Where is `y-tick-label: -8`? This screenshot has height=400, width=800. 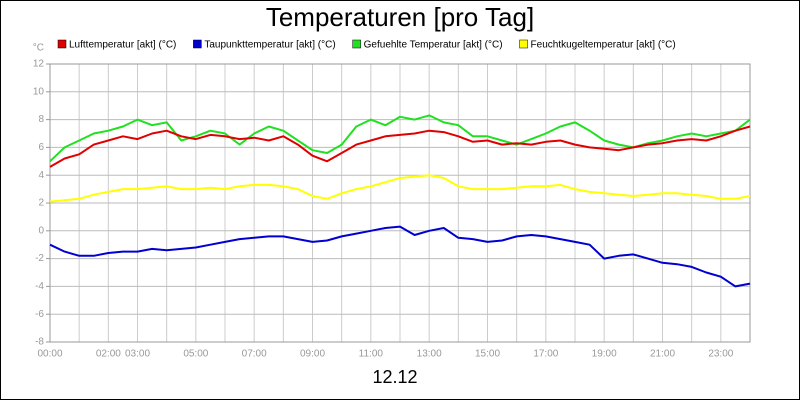
y-tick-label: -8 is located at coordinates (39, 342).